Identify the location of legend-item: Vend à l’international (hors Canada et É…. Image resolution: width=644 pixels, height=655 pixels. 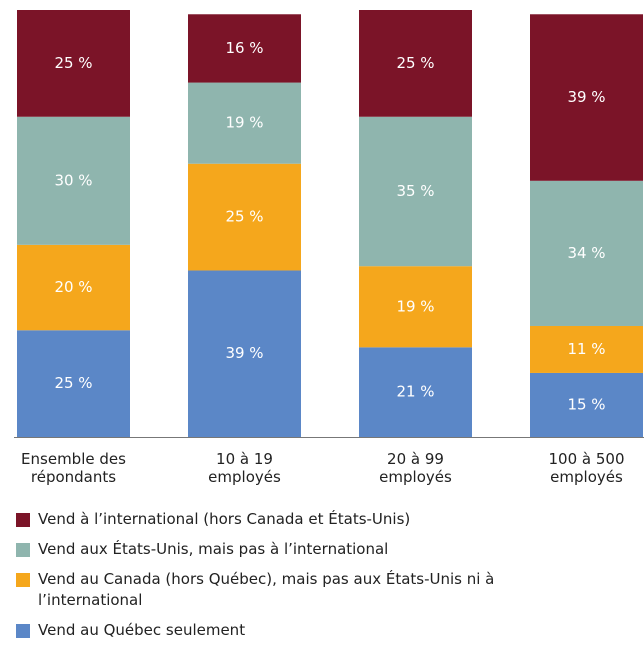
(276, 519).